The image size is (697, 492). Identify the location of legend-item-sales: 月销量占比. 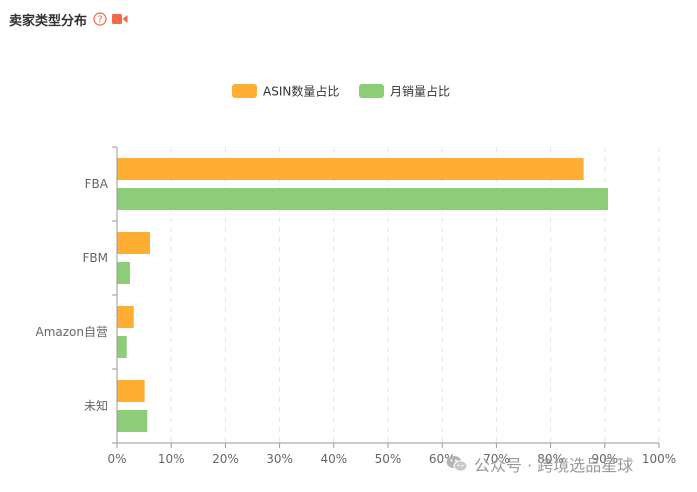
(404, 91).